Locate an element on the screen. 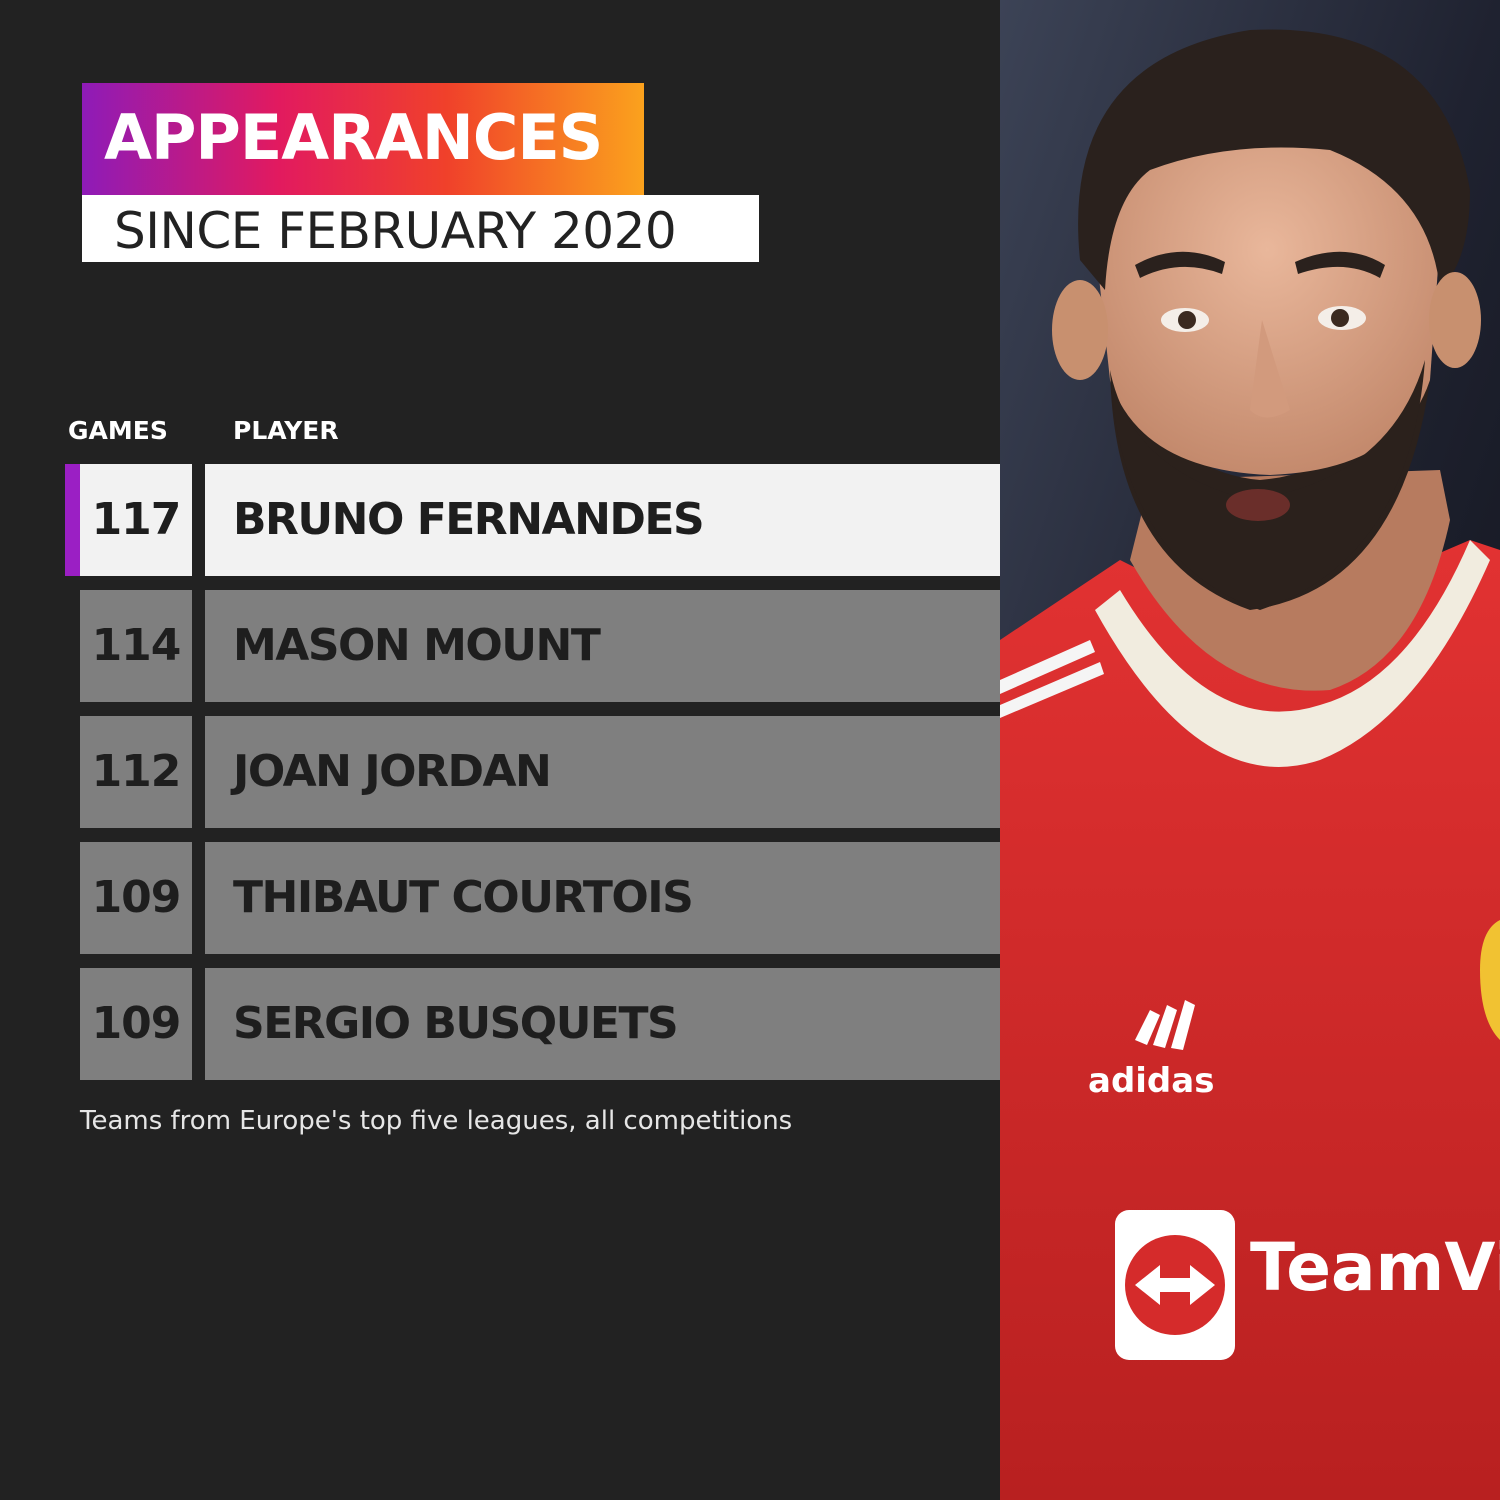 Image resolution: width=1500 pixels, height=1500 pixels. table-row: 109 SERGIO BUSQUETS is located at coordinates (540, 1024).